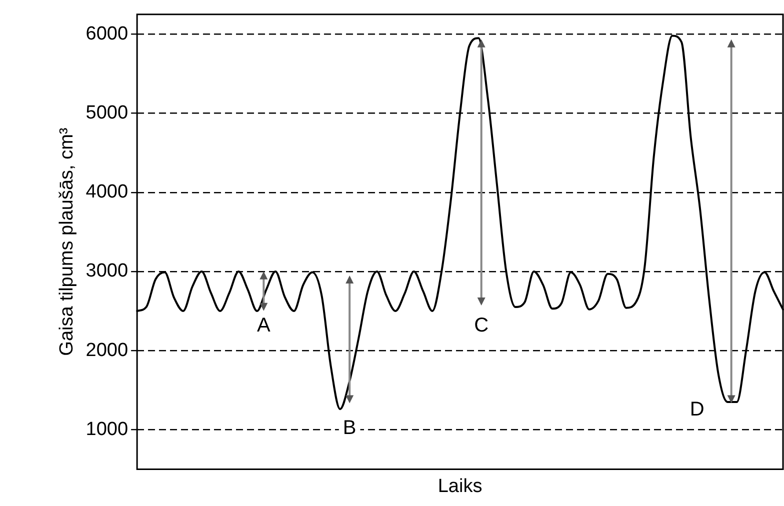 The image size is (784, 506). What do you see at coordinates (107, 271) in the screenshot?
I see `y-tick-label: 3000` at bounding box center [107, 271].